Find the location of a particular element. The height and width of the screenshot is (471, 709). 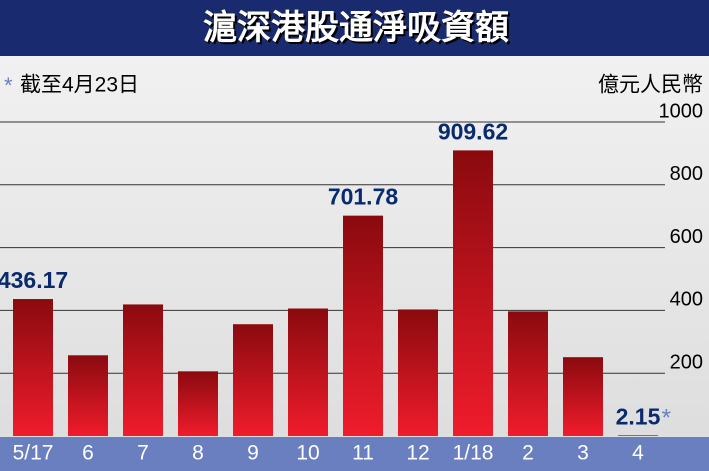

chart-title: 滬深港股通淨吸資額 is located at coordinates (356, 28).